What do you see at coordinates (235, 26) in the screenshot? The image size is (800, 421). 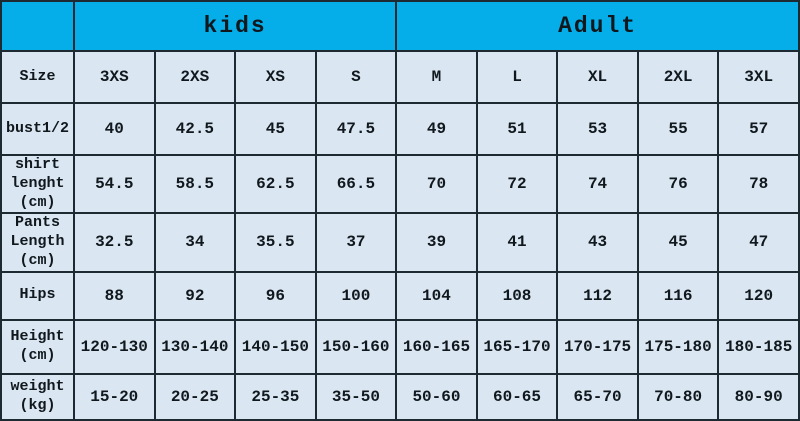 I see `group-header-kids: kids` at bounding box center [235, 26].